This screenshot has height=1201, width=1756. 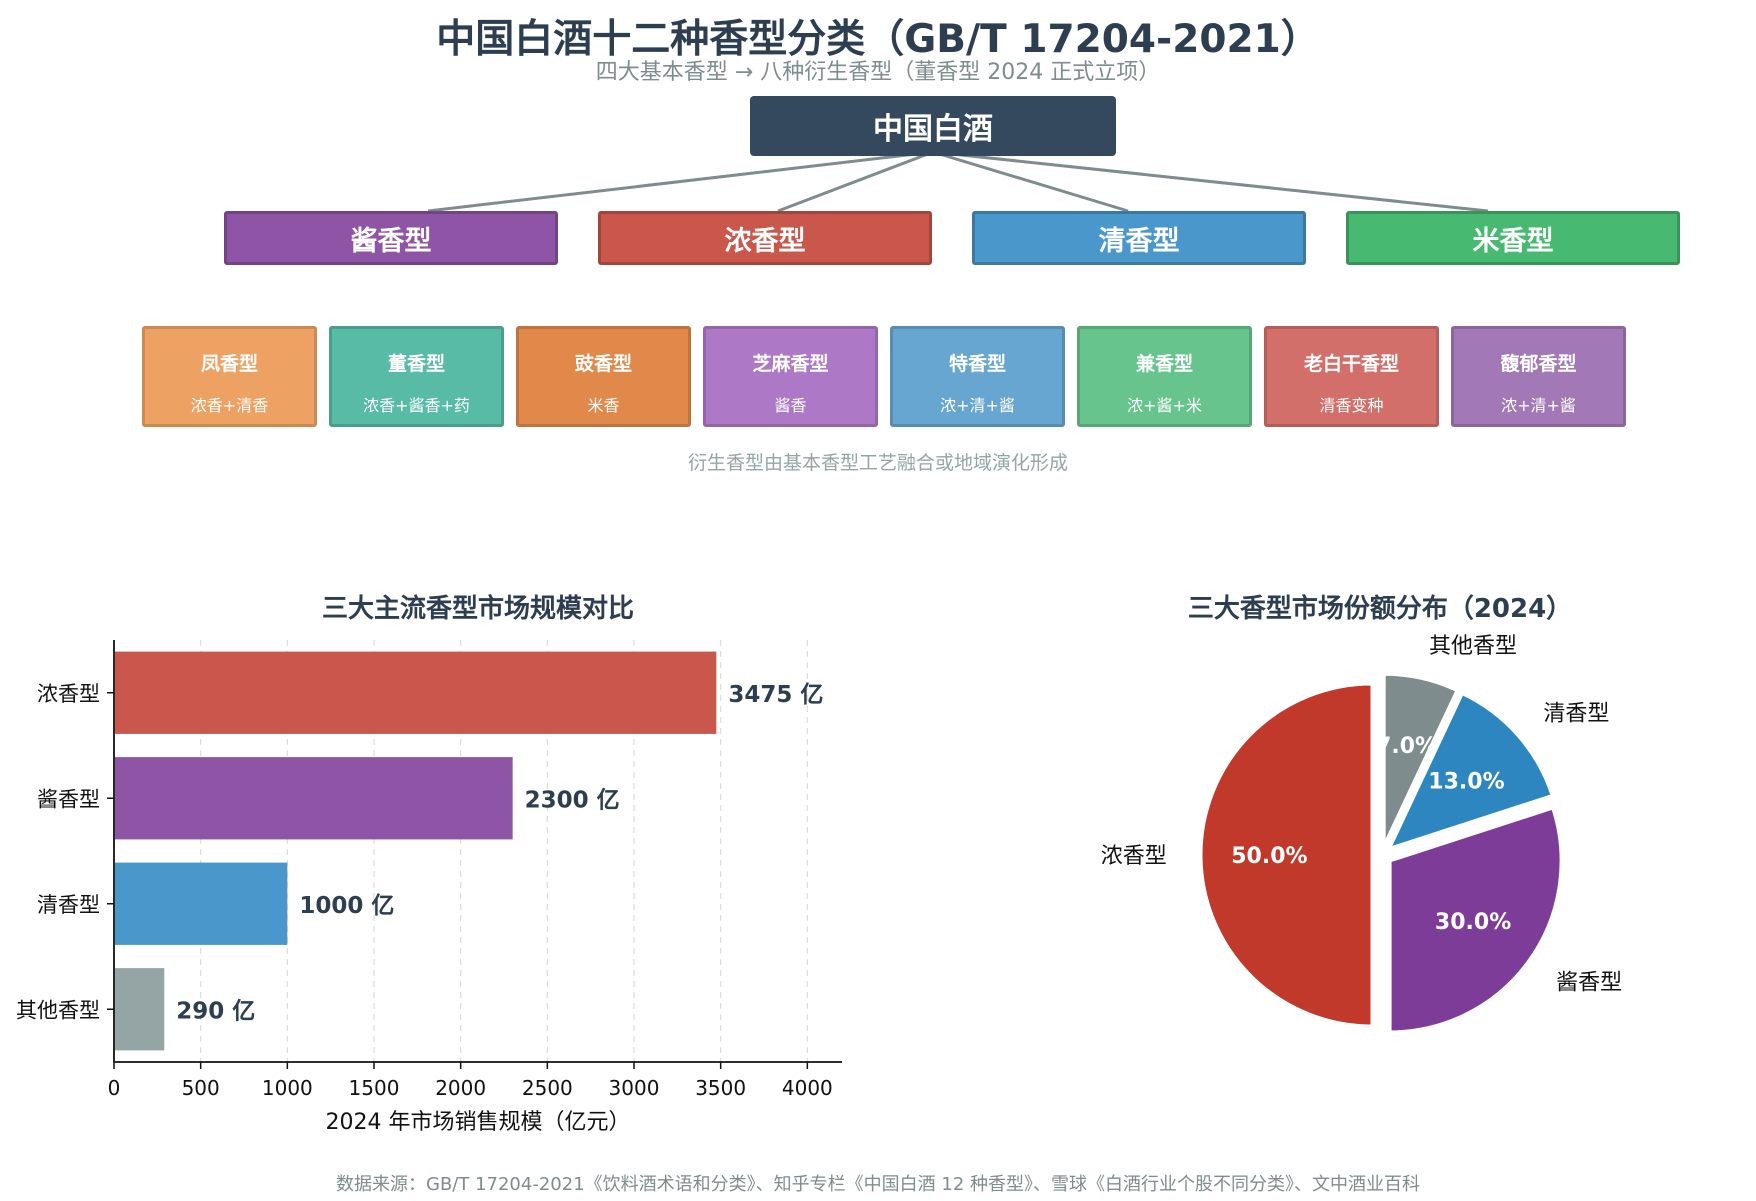 What do you see at coordinates (287, 1088) in the screenshot?
I see `x-tick-label: 1000` at bounding box center [287, 1088].